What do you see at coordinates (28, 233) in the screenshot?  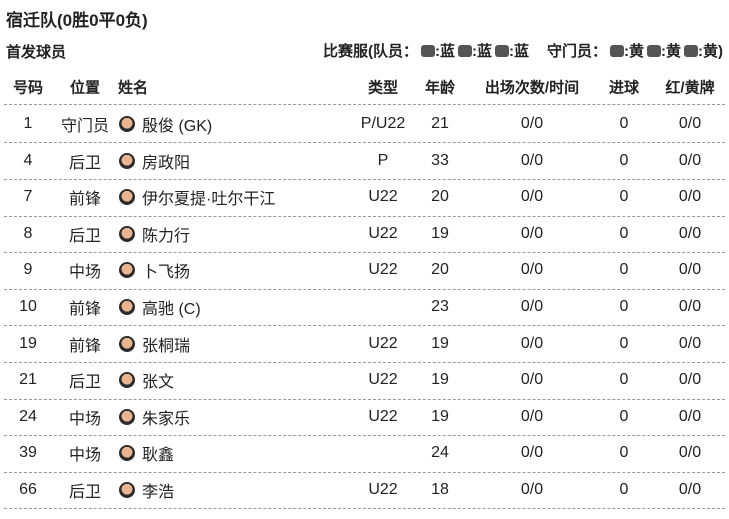 I see `number: 8` at bounding box center [28, 233].